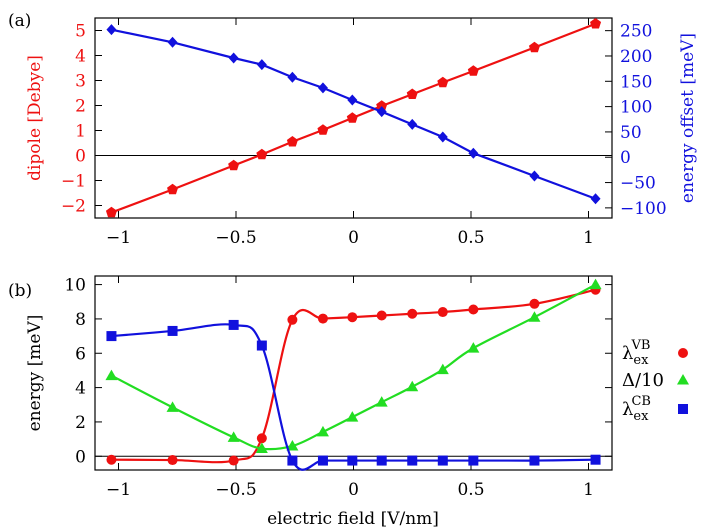  Describe the element at coordinates (353, 238) in the screenshot. I see `panel-a-x-tick-label: 0` at that location.